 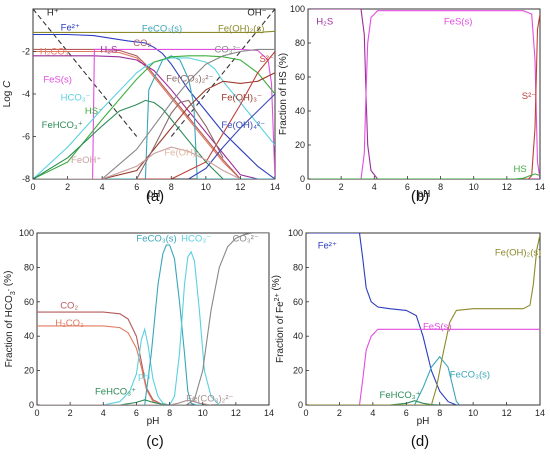 What do you see at coordinates (278, 319) in the screenshot?
I see `y-axis-label: Fraction of Fe2+ (%)` at bounding box center [278, 319].